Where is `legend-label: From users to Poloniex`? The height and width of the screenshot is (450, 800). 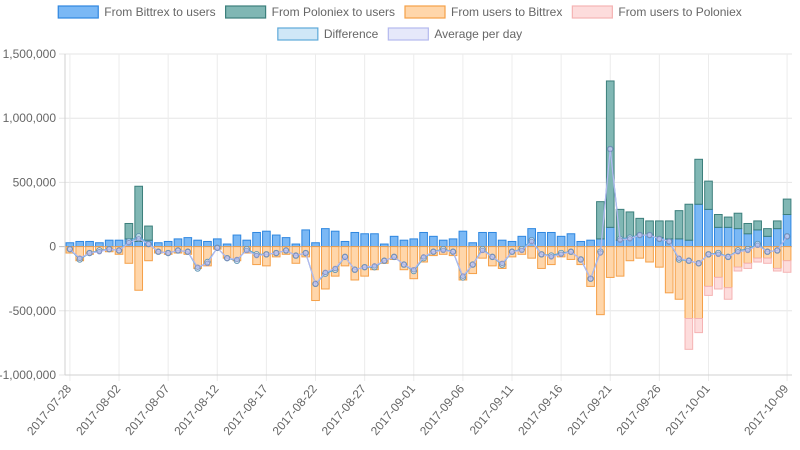 legend-label: From users to Poloniex is located at coordinates (679, 12).